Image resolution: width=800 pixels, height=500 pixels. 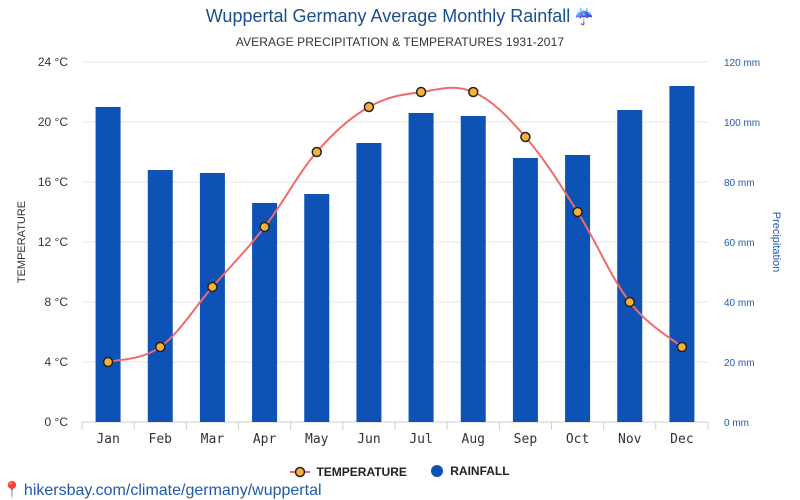 I want to click on umbrella-icon: ☔, so click(x=584, y=17).